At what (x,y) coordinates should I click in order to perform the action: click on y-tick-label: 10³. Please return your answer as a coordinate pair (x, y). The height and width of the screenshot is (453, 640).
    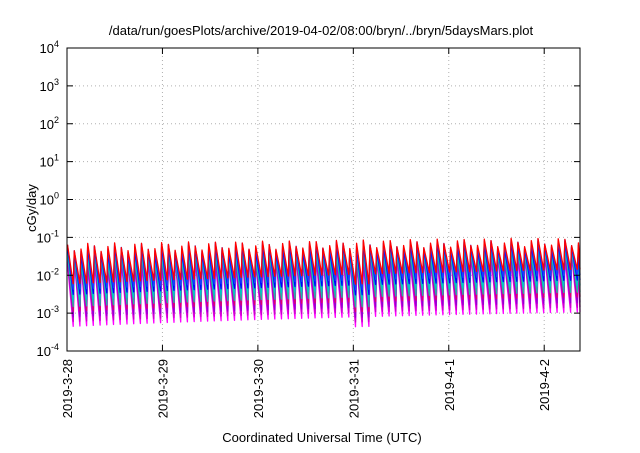
    Looking at the image, I should click on (49, 85).